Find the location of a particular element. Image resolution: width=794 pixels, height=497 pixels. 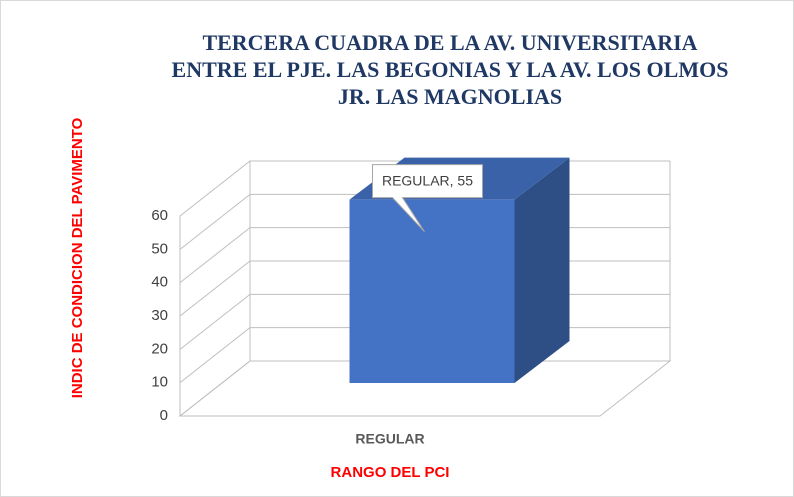

data-label: REGULAR, 55 is located at coordinates (427, 180).